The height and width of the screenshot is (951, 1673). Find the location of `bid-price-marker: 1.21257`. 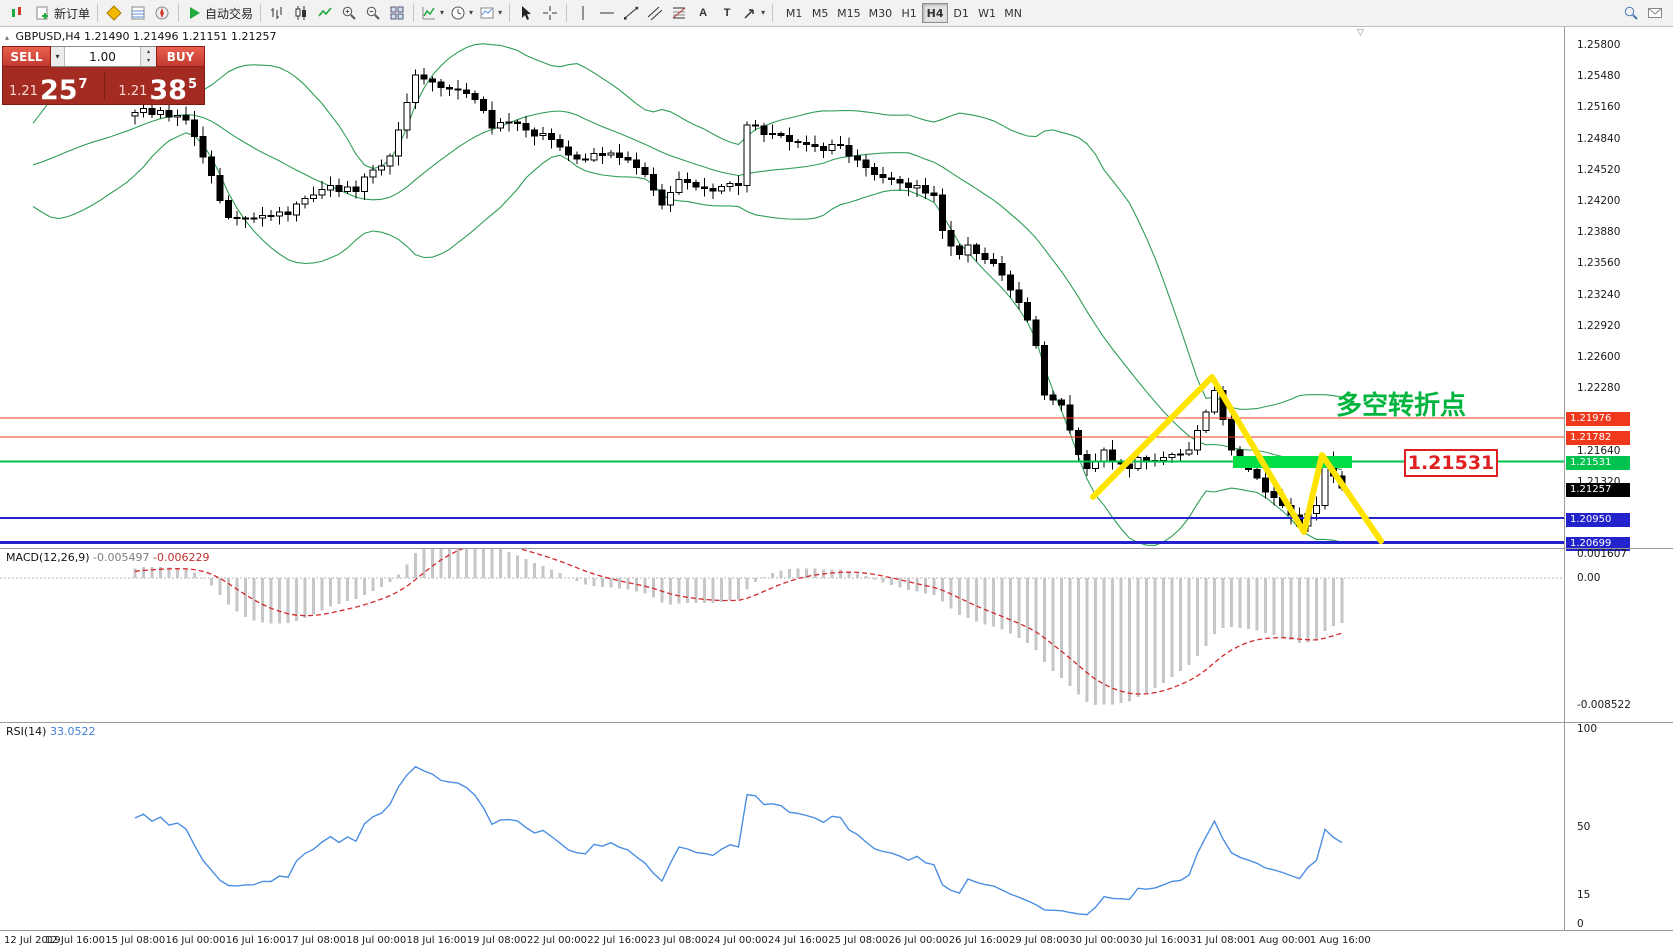

bid-price-marker: 1.21257 is located at coordinates (1598, 489).